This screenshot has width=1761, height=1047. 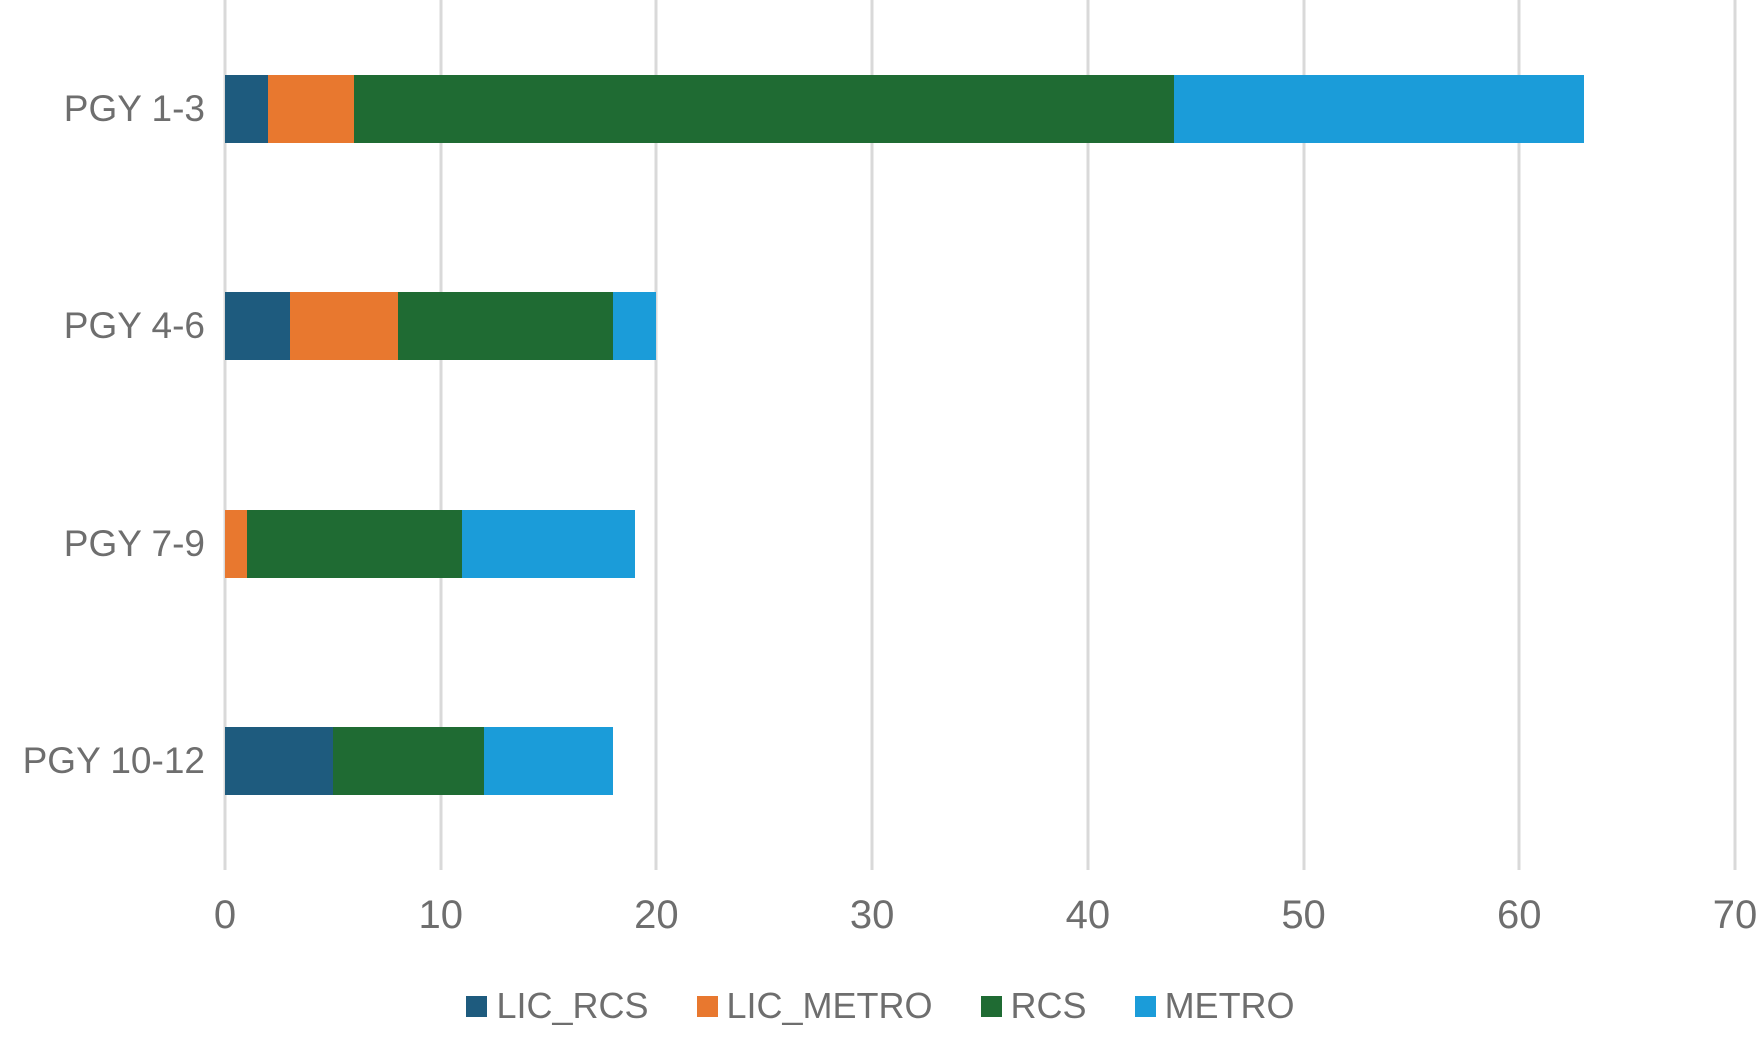 I want to click on legend-item: LIC_RCS, so click(x=557, y=1006).